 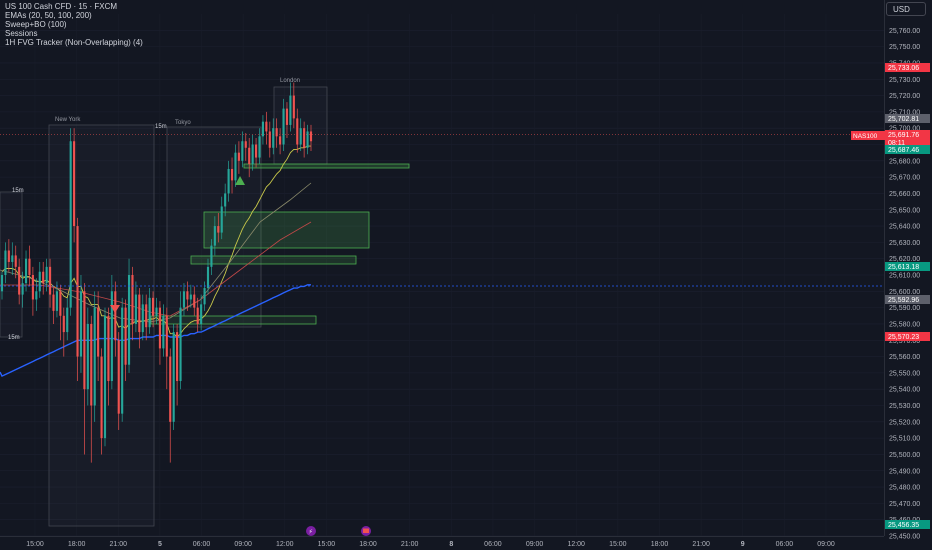 What do you see at coordinates (368, 544) in the screenshot?
I see `time-tick-label: 18:00` at bounding box center [368, 544].